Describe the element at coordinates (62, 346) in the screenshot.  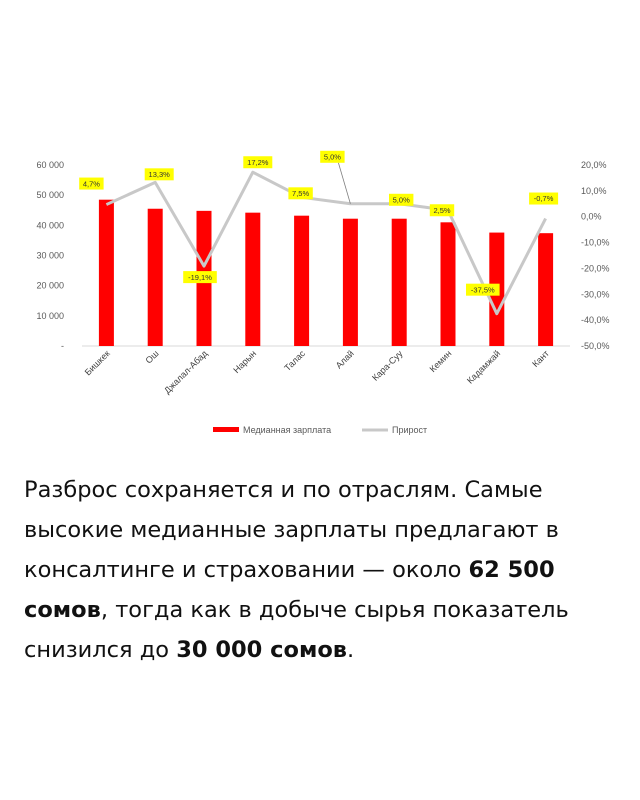
I see `left-axis-tick-label: -` at that location.